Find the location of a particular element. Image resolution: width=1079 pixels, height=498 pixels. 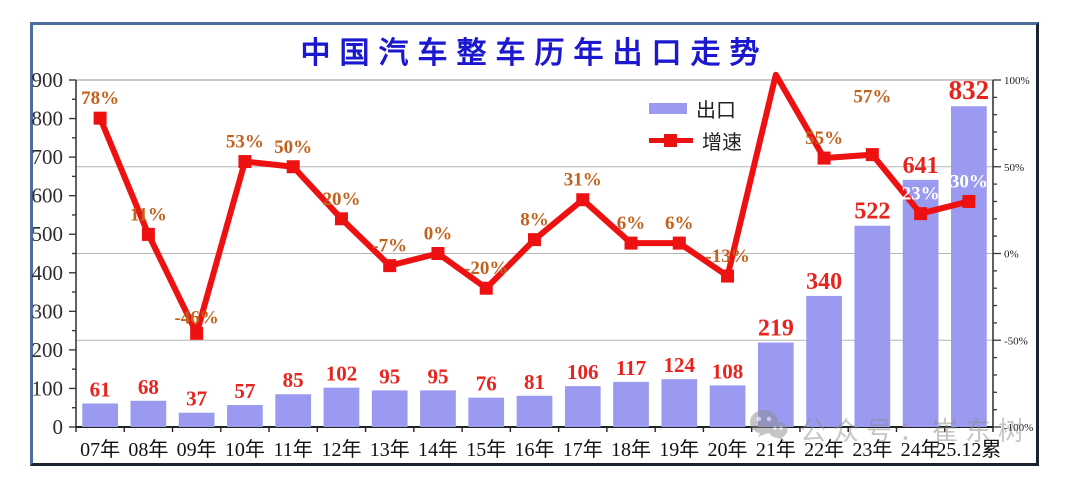

left-axis-tick-label: 800 is located at coordinates (48, 119).